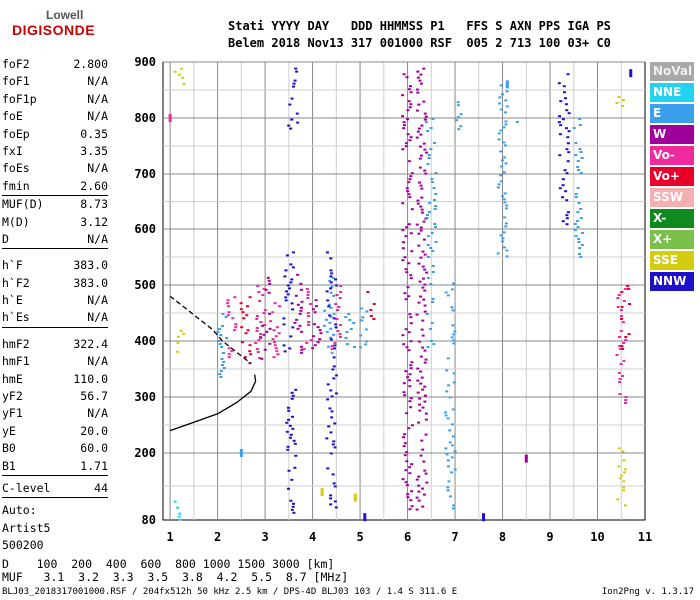  I want to click on parameter-value: 3.35, so click(94, 150).